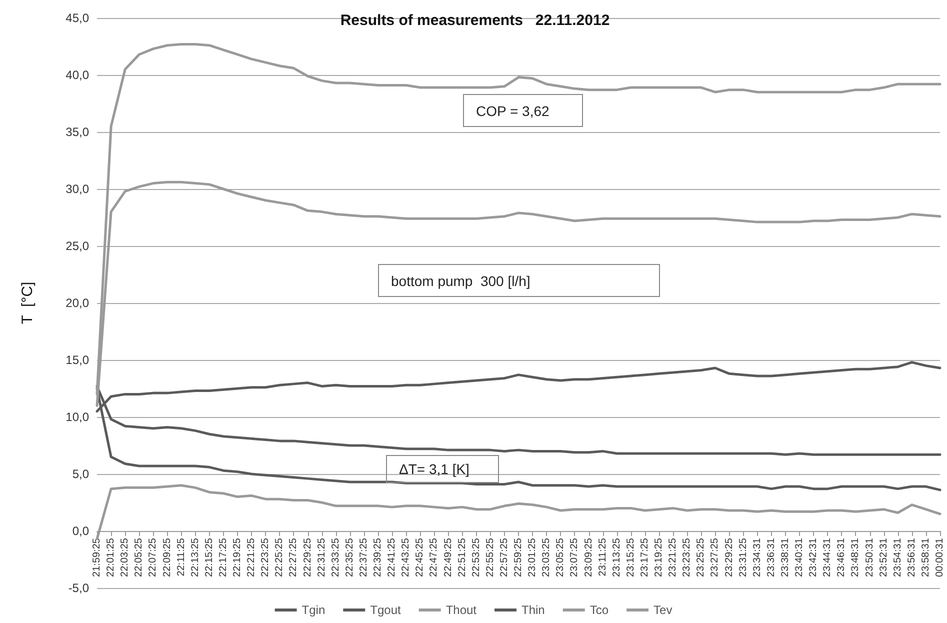 This screenshot has height=623, width=947. What do you see at coordinates (757, 557) in the screenshot?
I see `x-tick-label: 23:34:31` at bounding box center [757, 557].